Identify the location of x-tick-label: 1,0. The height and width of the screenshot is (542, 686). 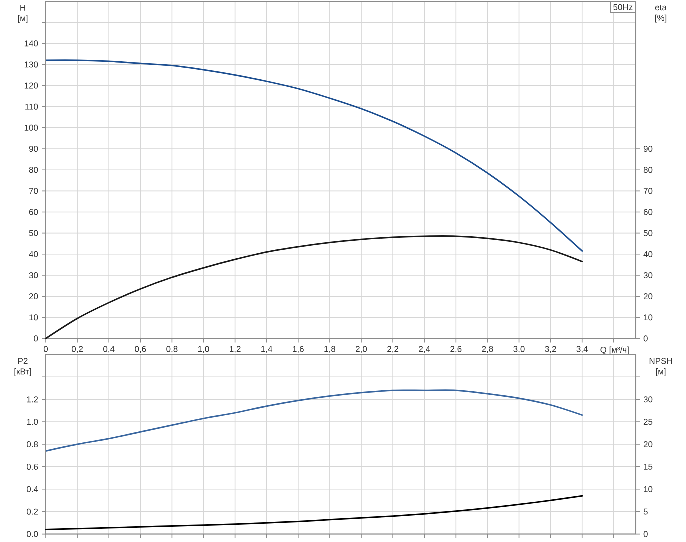
(204, 350).